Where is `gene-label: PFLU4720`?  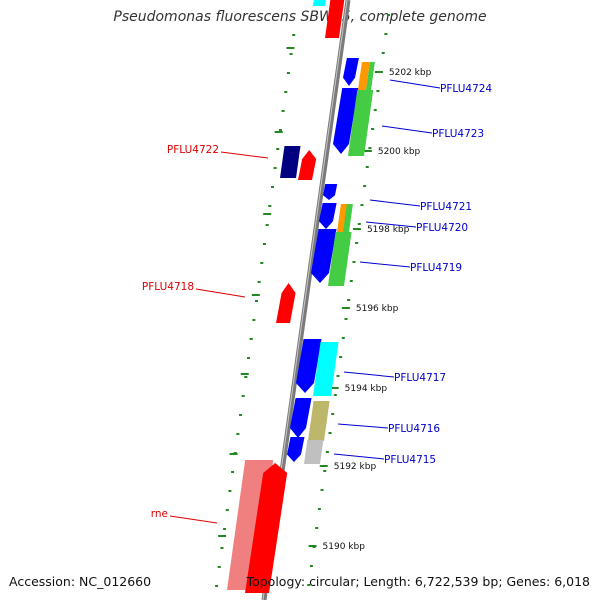
gene-label: PFLU4720 is located at coordinates (442, 228).